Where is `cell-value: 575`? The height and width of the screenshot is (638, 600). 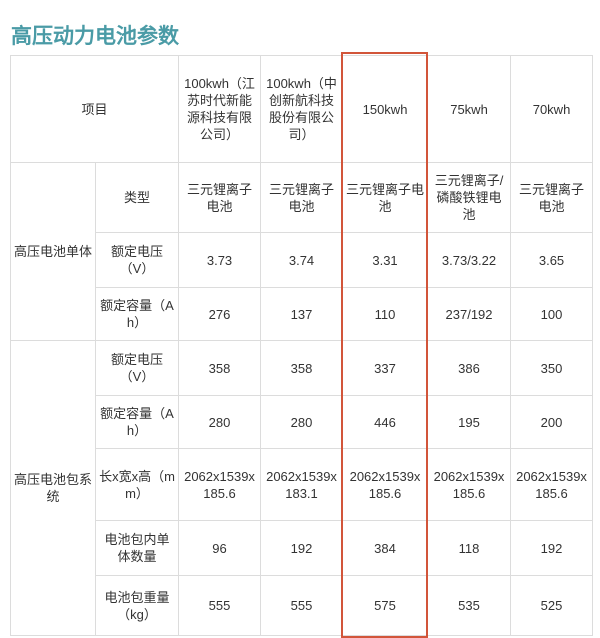
cell-value: 575 is located at coordinates (385, 605).